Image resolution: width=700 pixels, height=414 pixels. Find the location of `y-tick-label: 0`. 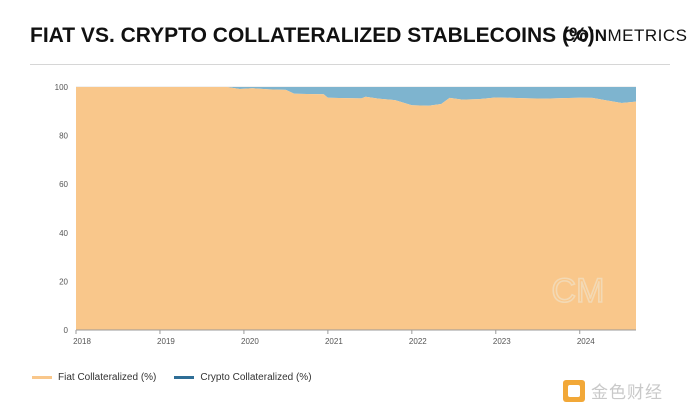

y-tick-label: 0 is located at coordinates (66, 330).